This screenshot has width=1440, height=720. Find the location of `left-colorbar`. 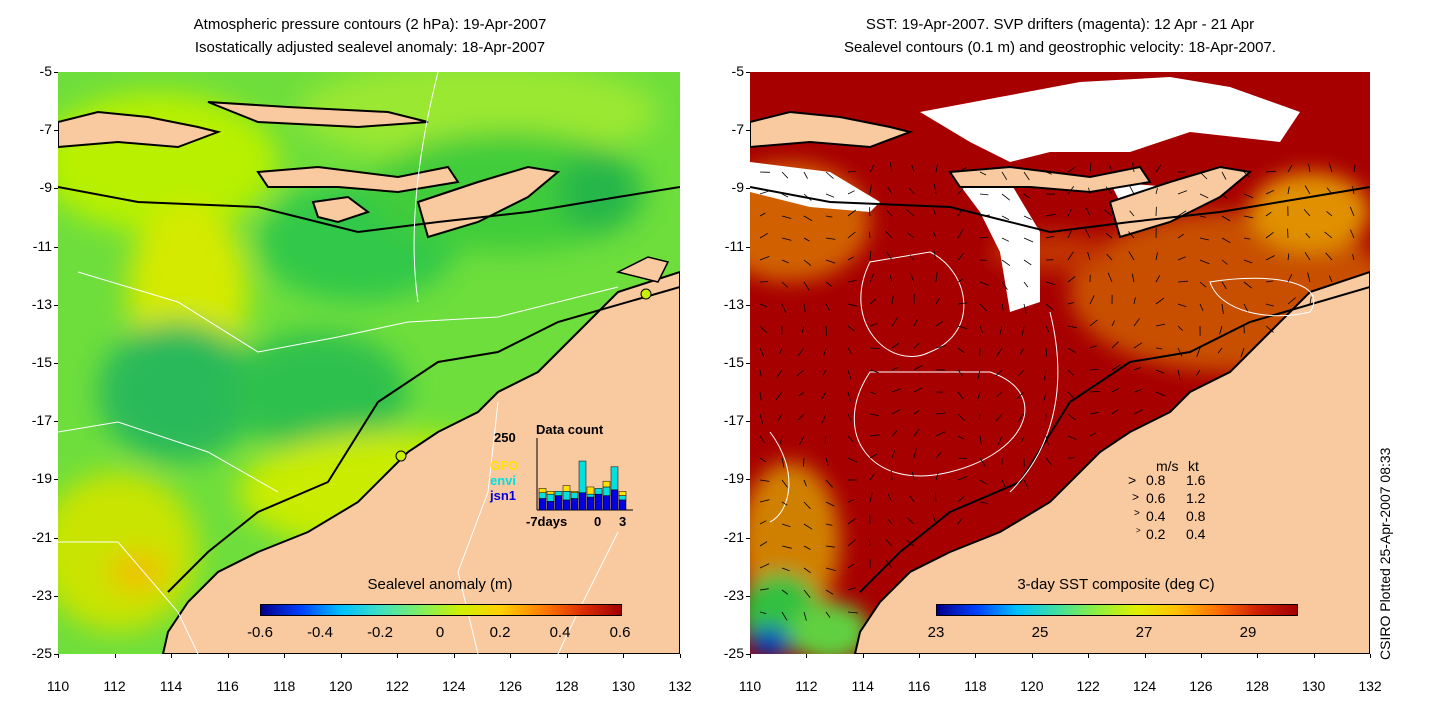

left-colorbar is located at coordinates (441, 610).